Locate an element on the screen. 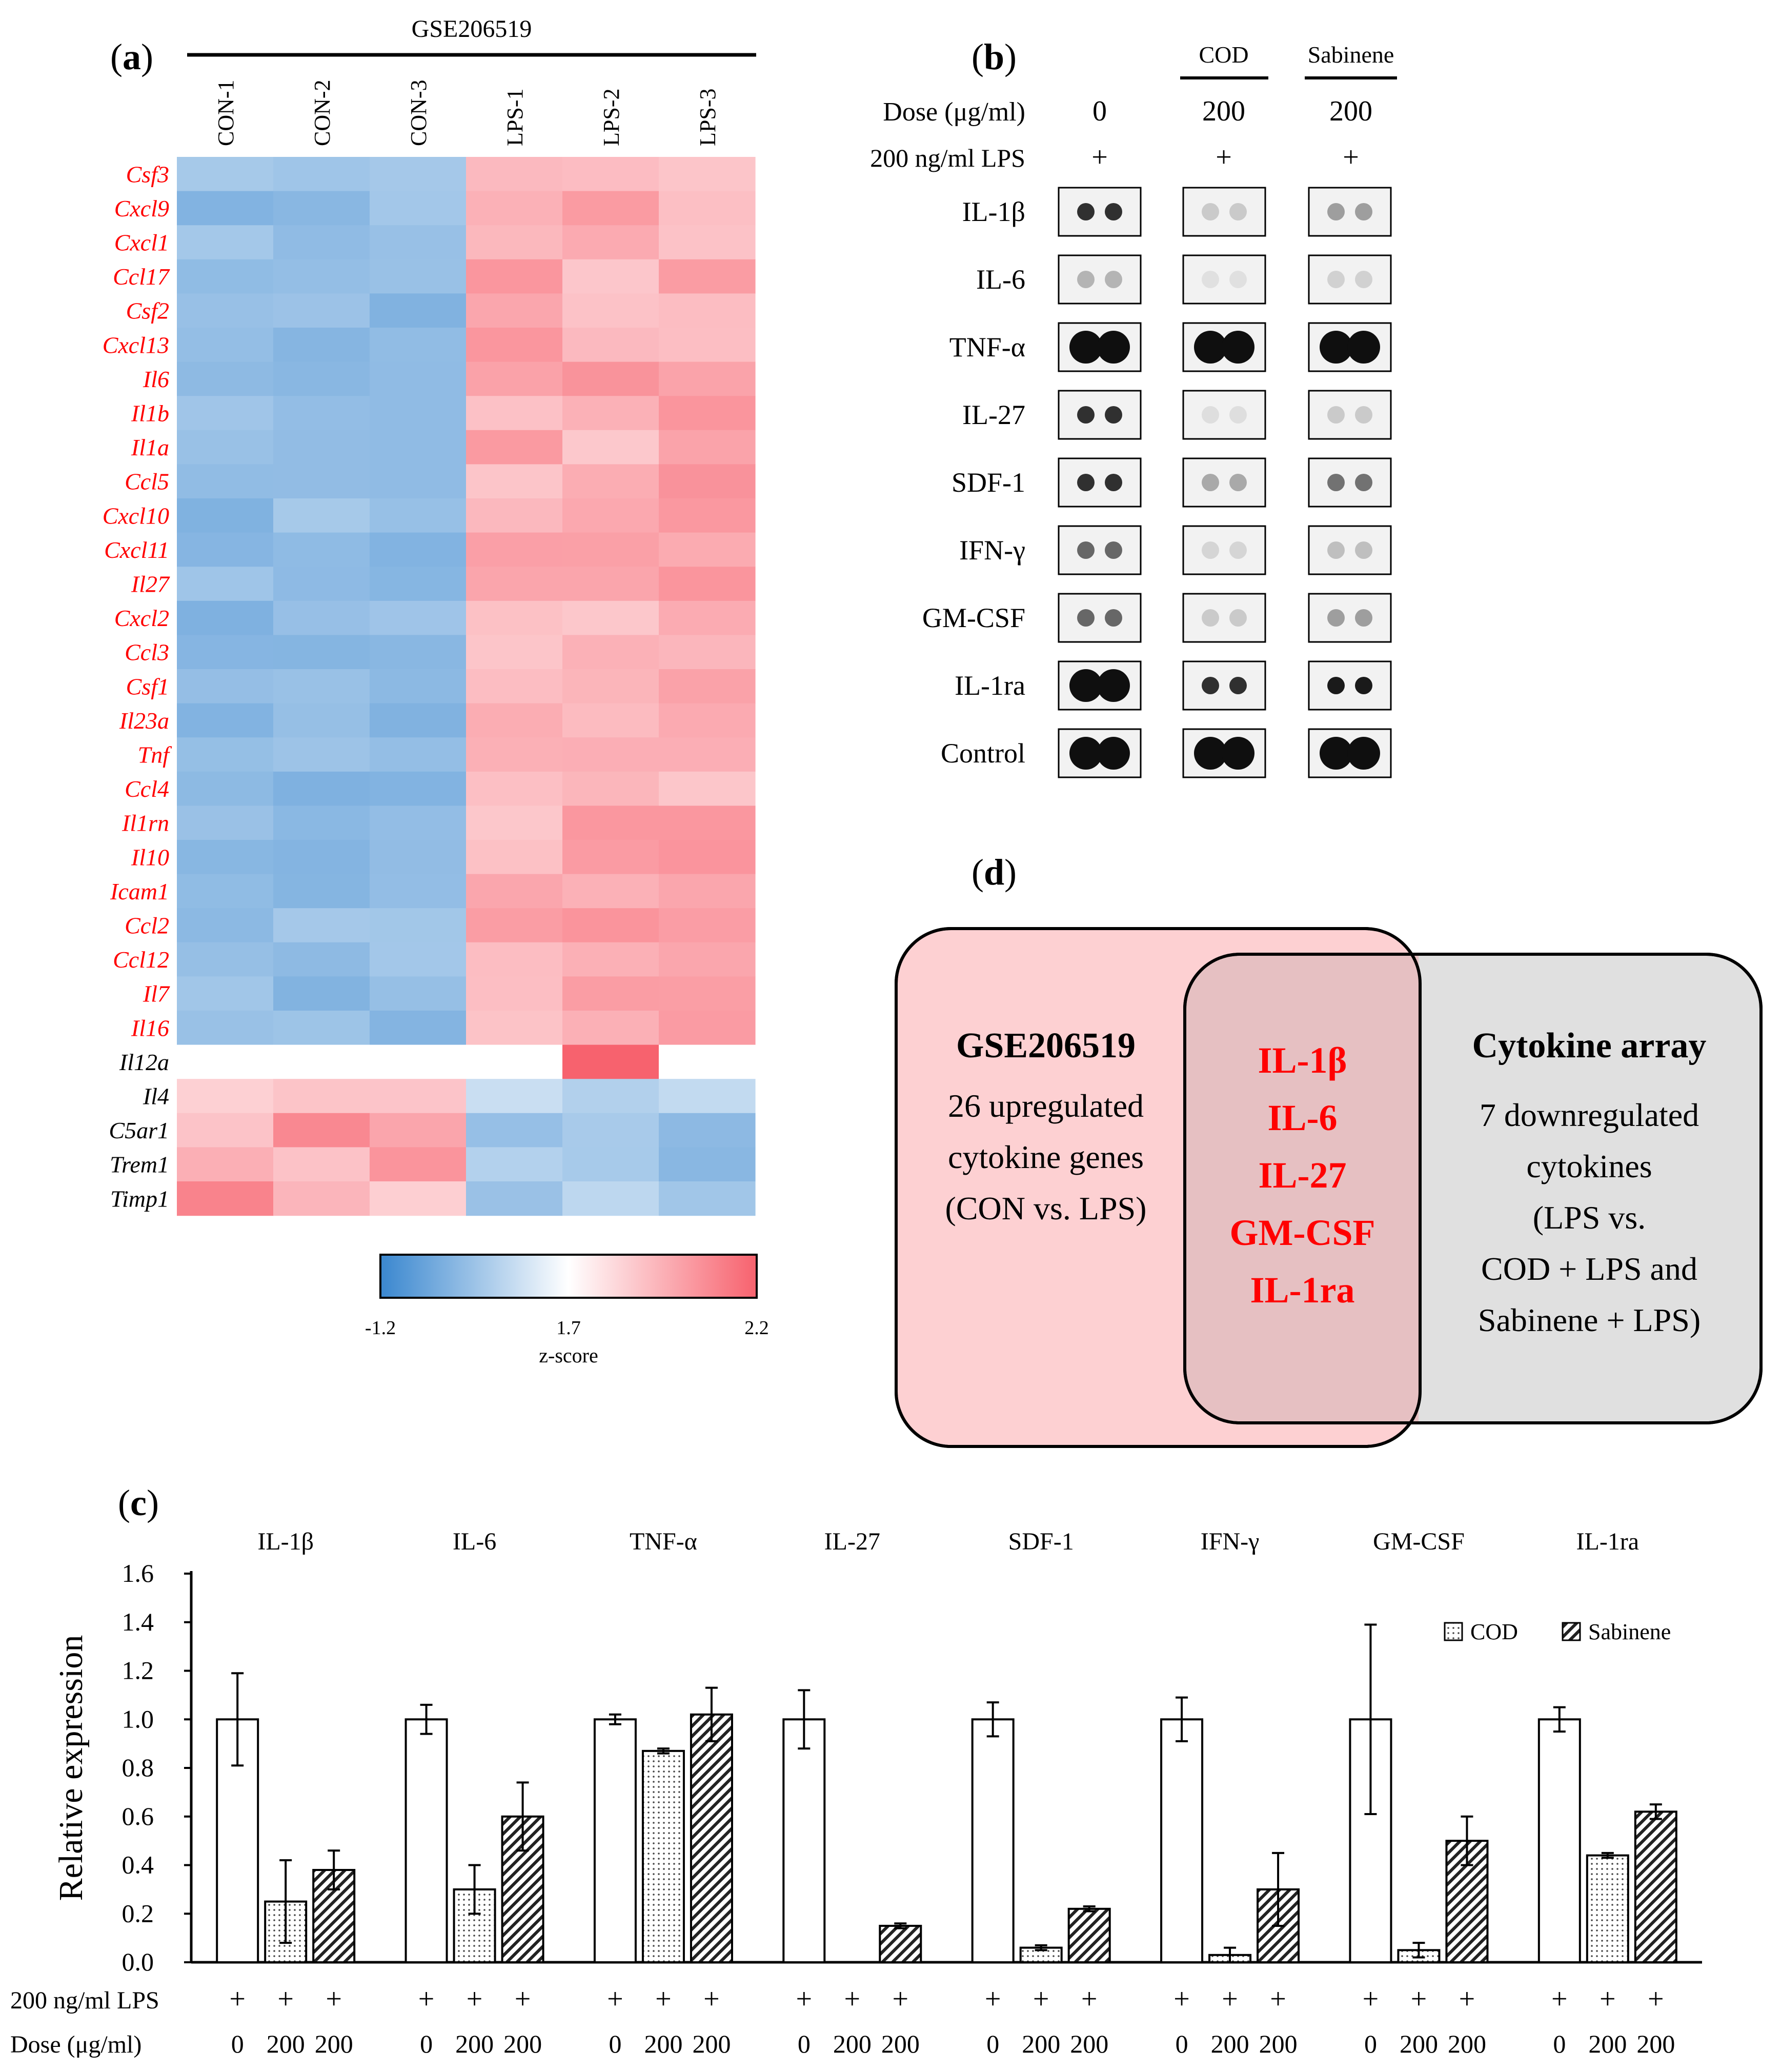 The height and width of the screenshot is (2072, 1781). array-row-label: SDF-1 is located at coordinates (989, 482).